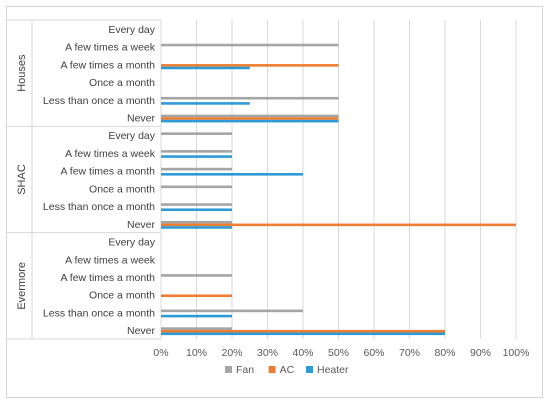  What do you see at coordinates (245, 370) in the screenshot?
I see `legend-label-fan: Fan` at bounding box center [245, 370].